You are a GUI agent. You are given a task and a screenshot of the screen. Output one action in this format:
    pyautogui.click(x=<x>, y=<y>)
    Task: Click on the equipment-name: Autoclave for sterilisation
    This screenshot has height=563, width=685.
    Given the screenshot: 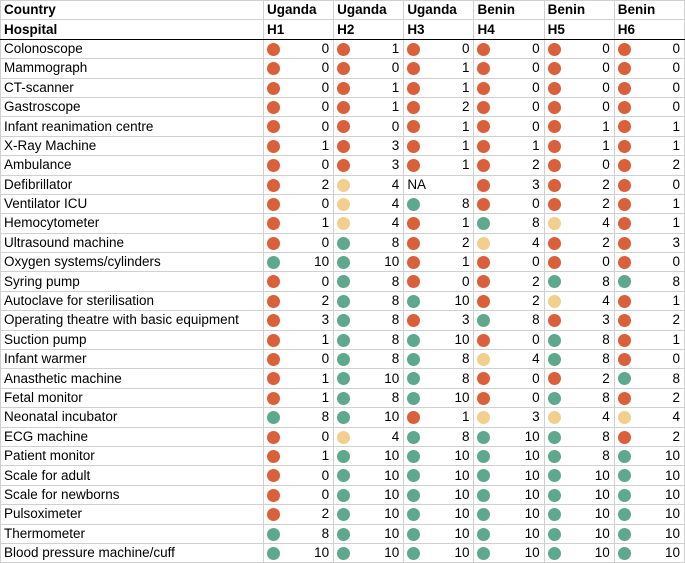 What is the action you would take?
    pyautogui.click(x=132, y=301)
    